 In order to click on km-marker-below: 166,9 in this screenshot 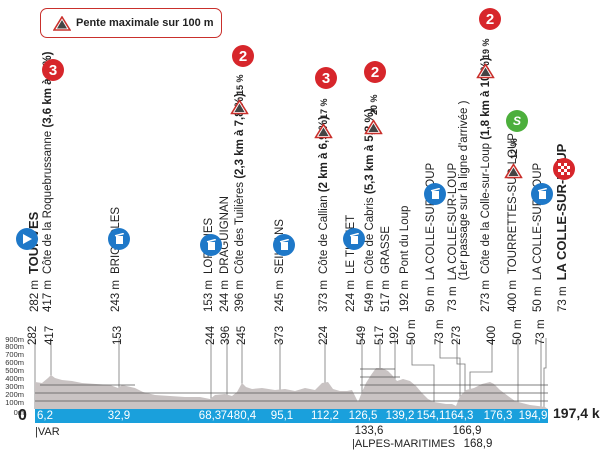, I will do `click(467, 431)`.